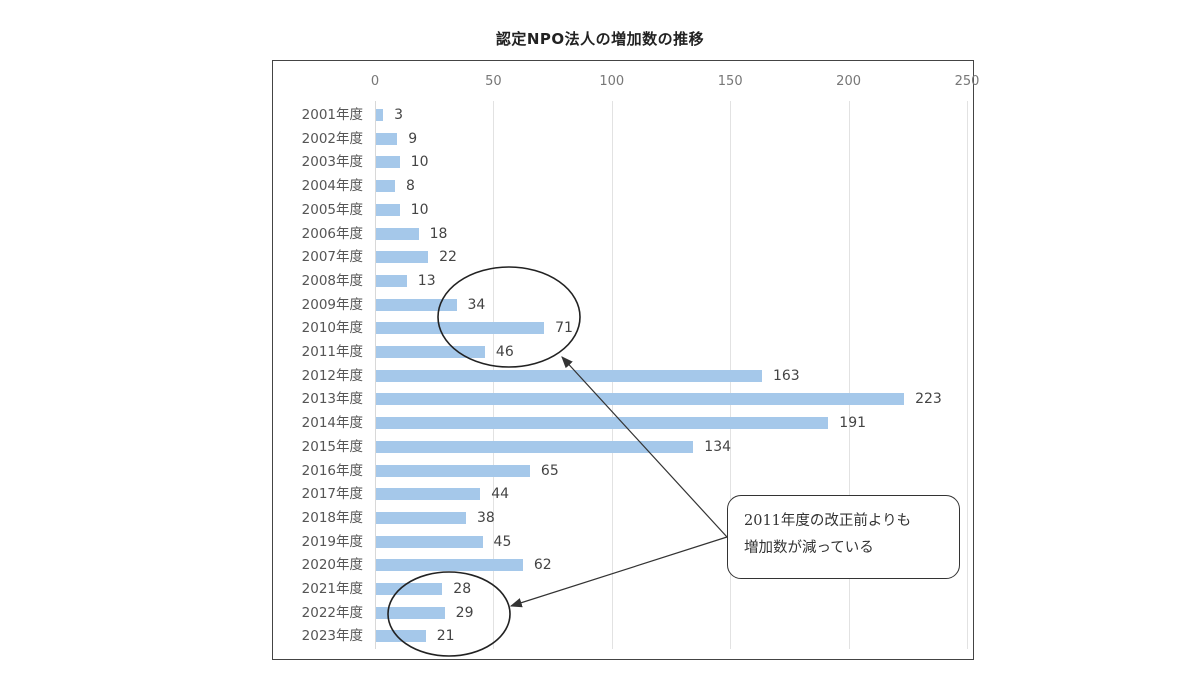 Image resolution: width=1200 pixels, height=675 pixels. What do you see at coordinates (332, 375) in the screenshot?
I see `category-label: 2012年度` at bounding box center [332, 375].